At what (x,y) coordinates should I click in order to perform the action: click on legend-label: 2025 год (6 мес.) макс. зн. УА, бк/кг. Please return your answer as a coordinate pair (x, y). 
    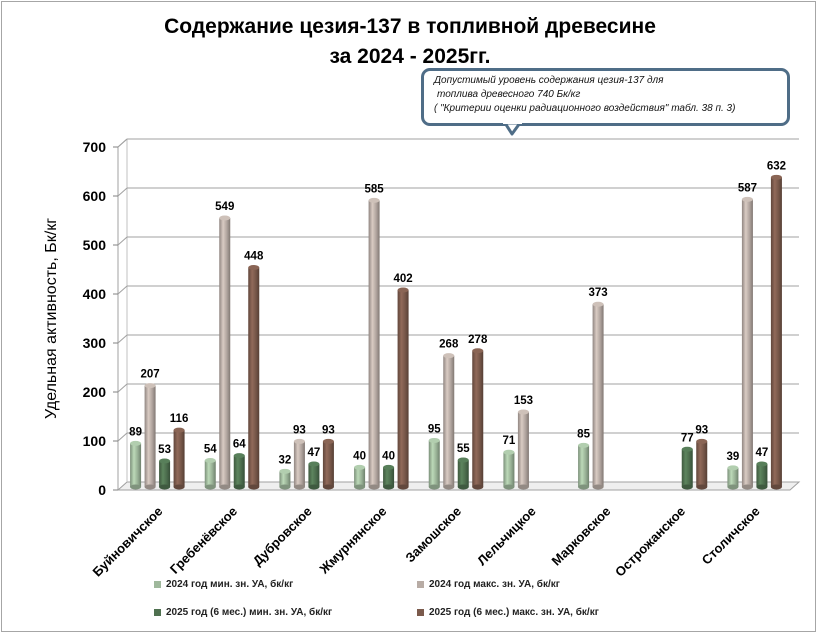
    Looking at the image, I should click on (514, 612).